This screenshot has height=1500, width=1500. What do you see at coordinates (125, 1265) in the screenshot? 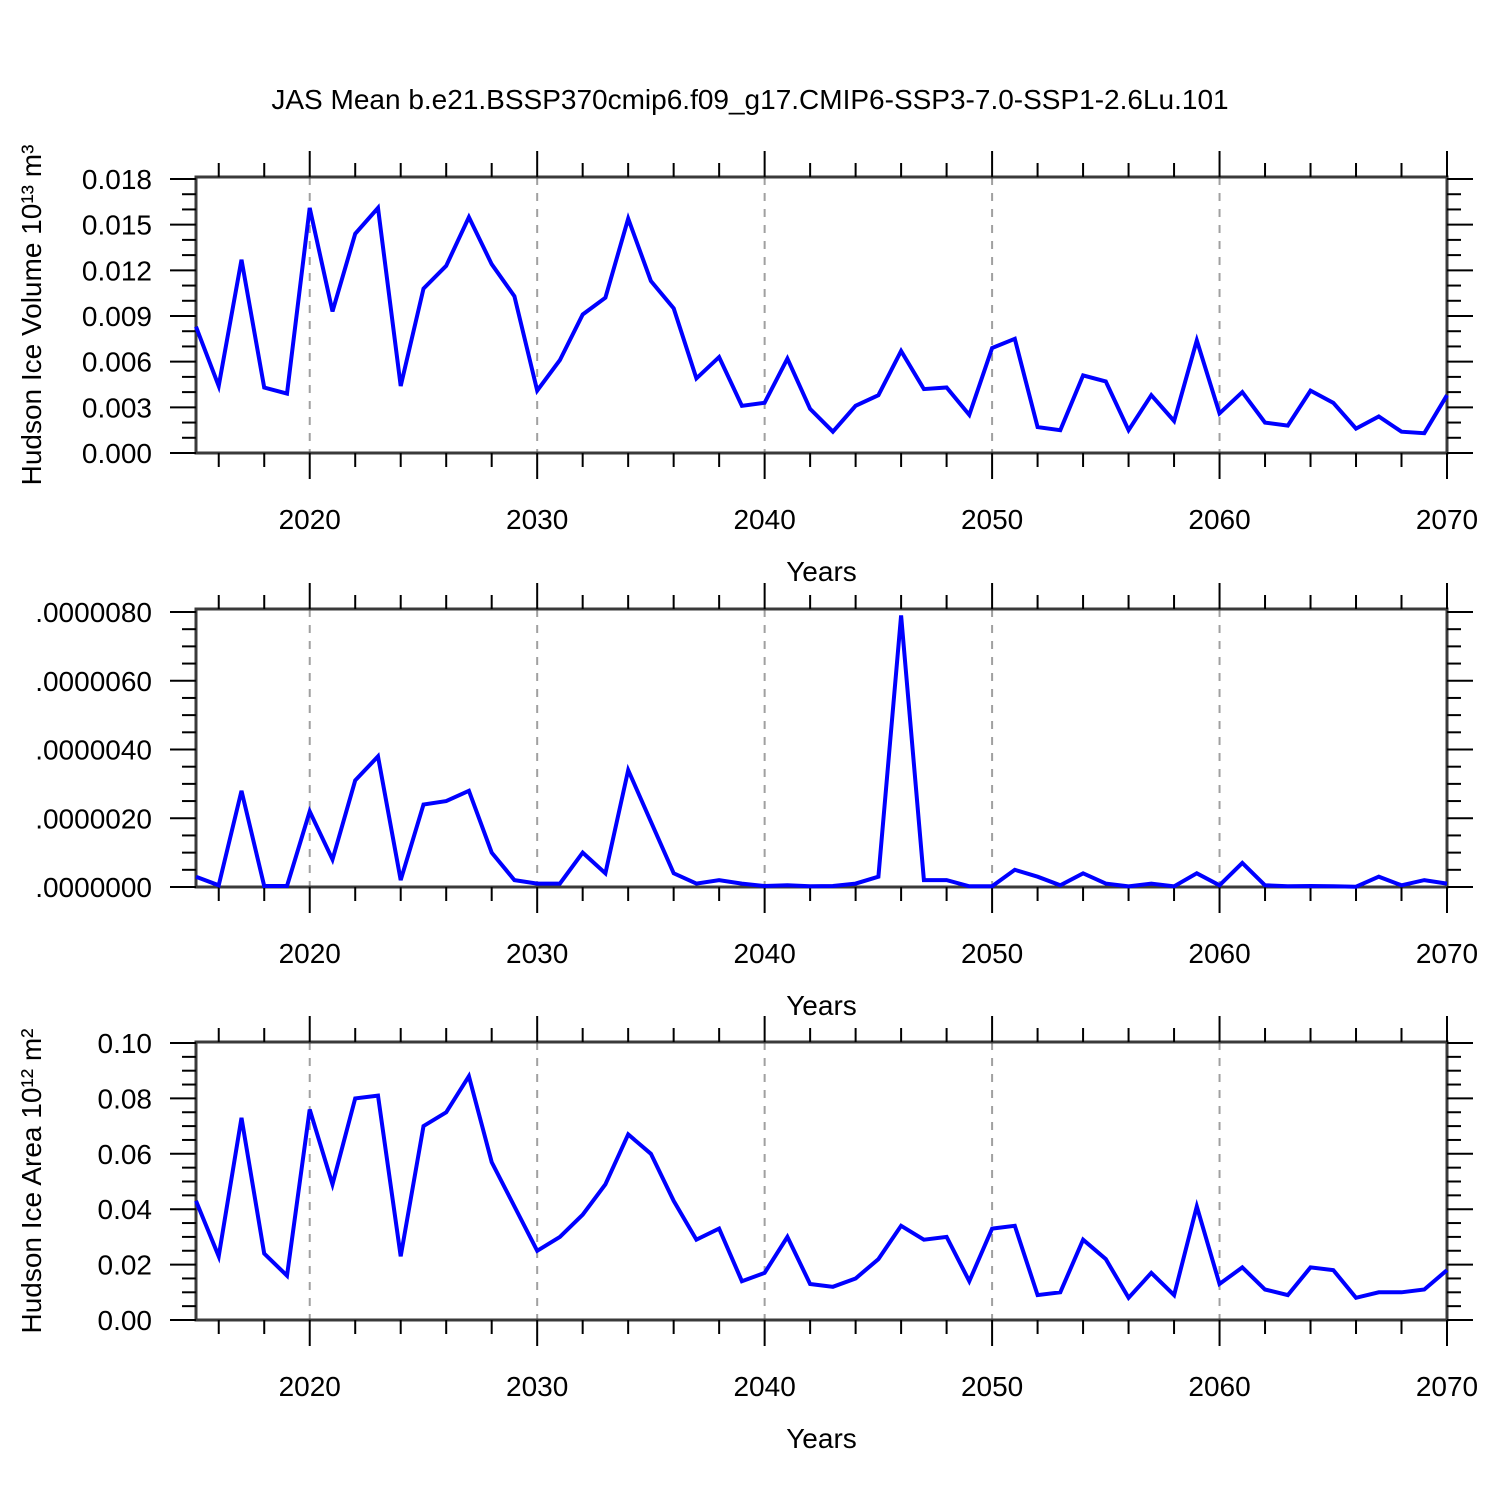
I see `y-tick-label: 0.02` at bounding box center [125, 1265].